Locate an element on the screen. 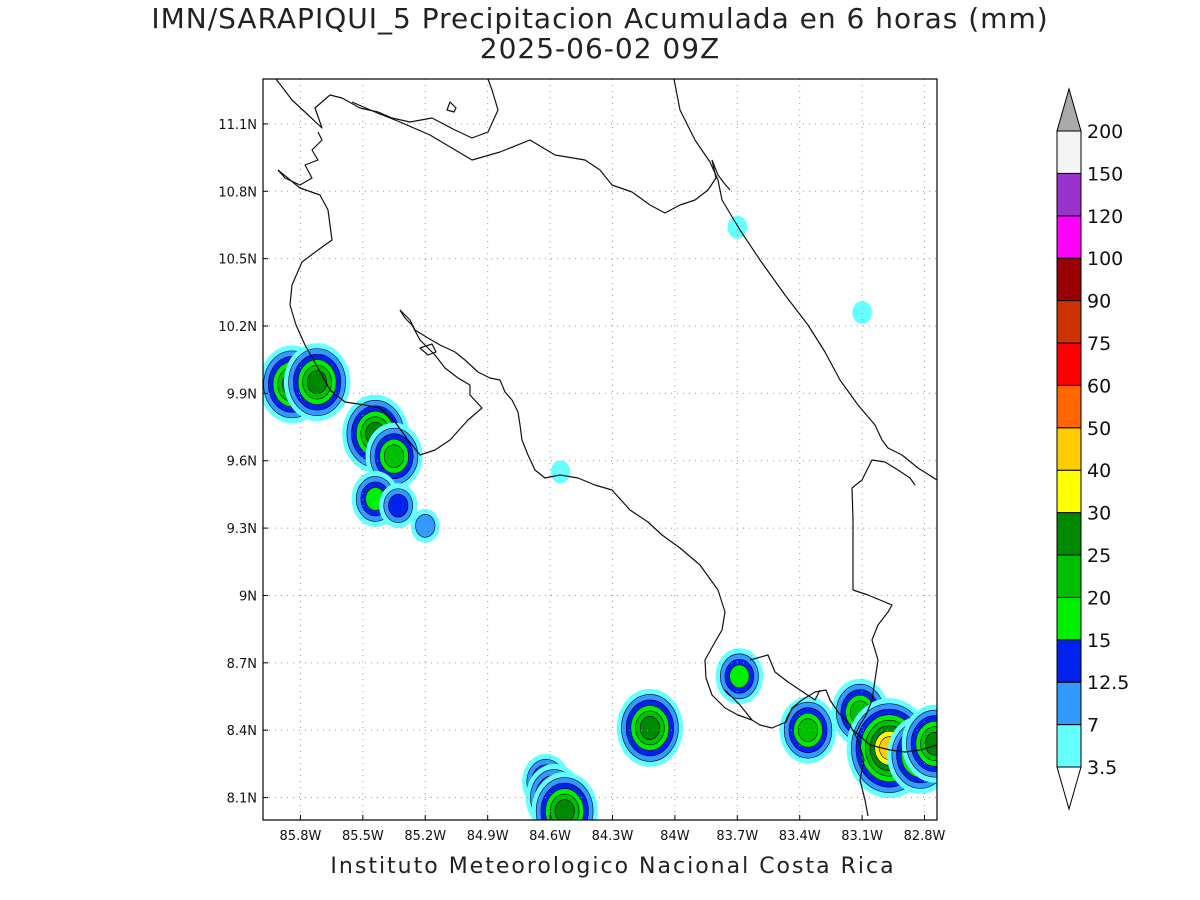 The height and width of the screenshot is (900, 1200). colorbar-label: 3.5 is located at coordinates (1102, 768).